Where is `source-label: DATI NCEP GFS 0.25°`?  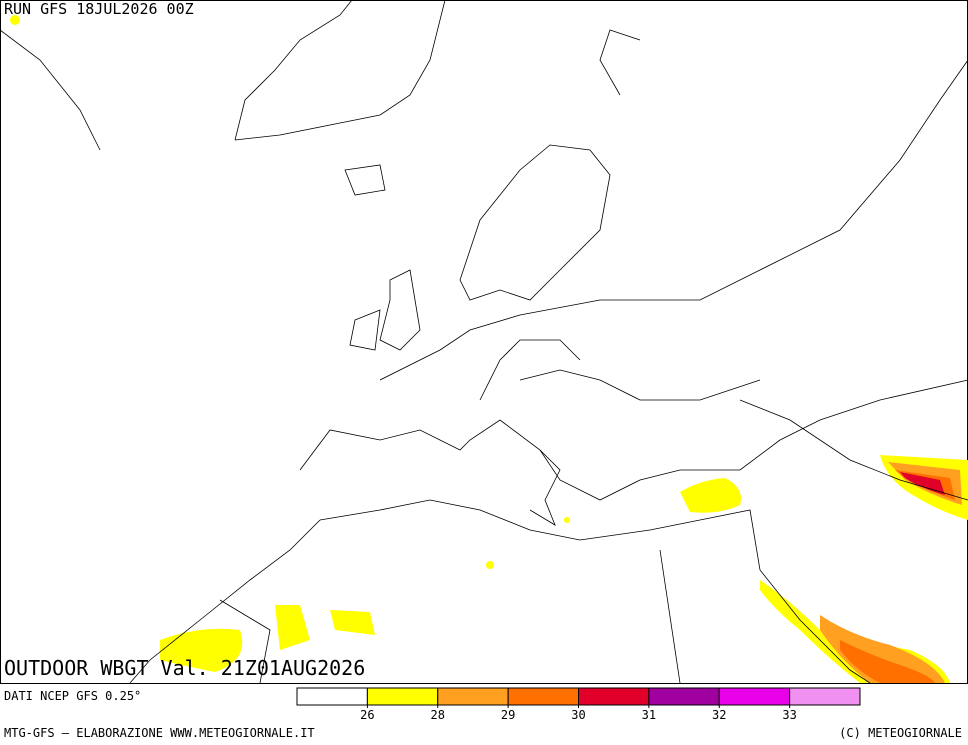 source-label: DATI NCEP GFS 0.25° is located at coordinates (72, 696).